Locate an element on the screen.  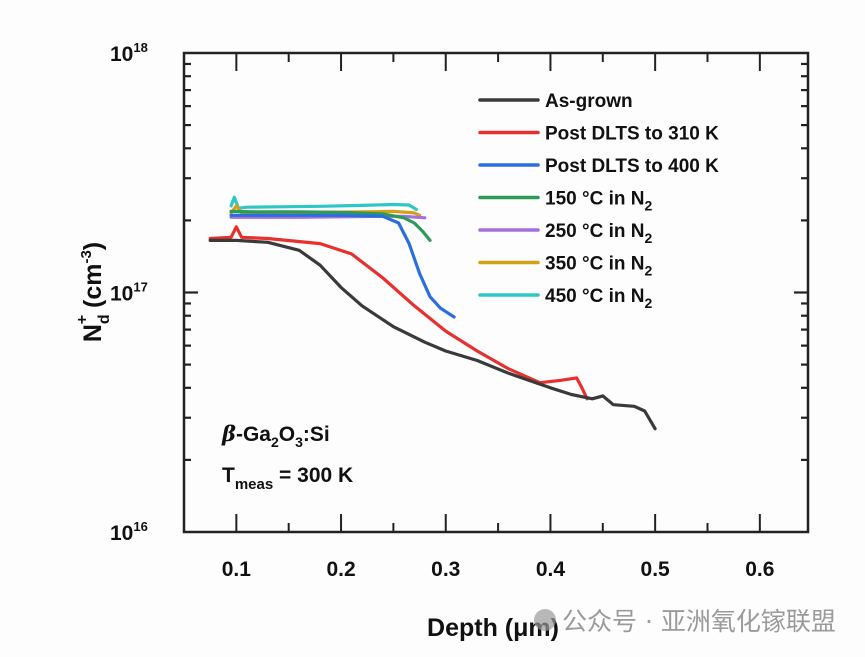
watermark: 公众号 · 亚洲氧化镓联盟 is located at coordinates (685, 621).